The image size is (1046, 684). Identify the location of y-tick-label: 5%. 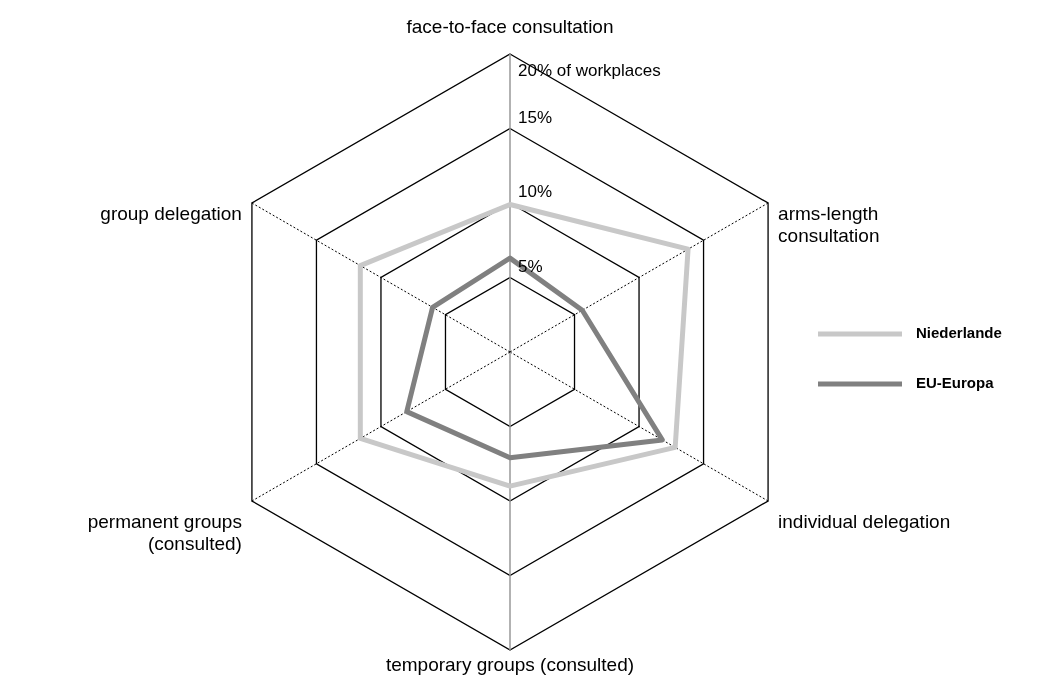
(530, 266).